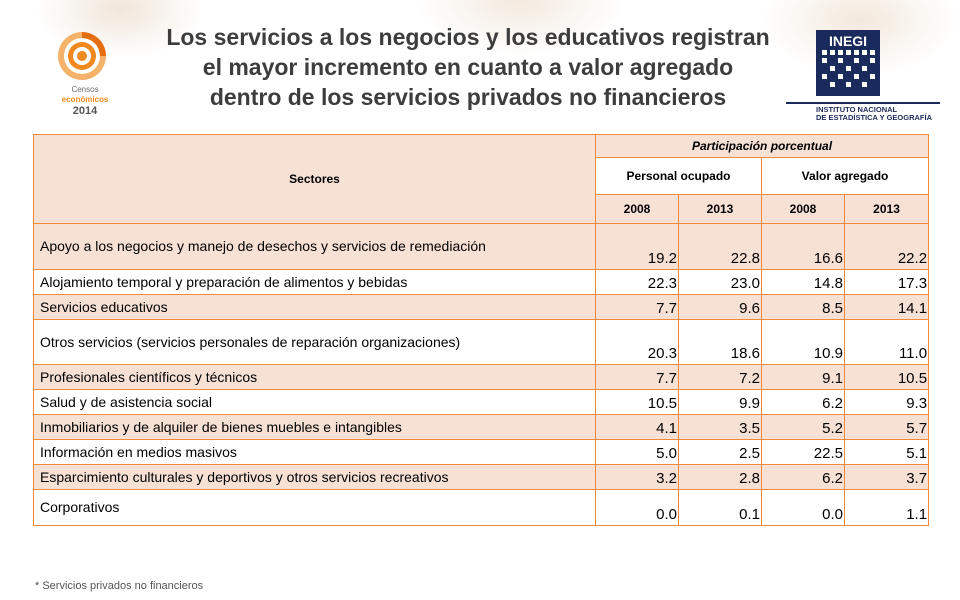 The width and height of the screenshot is (960, 600). I want to click on value-cell: 14.1, so click(886, 307).